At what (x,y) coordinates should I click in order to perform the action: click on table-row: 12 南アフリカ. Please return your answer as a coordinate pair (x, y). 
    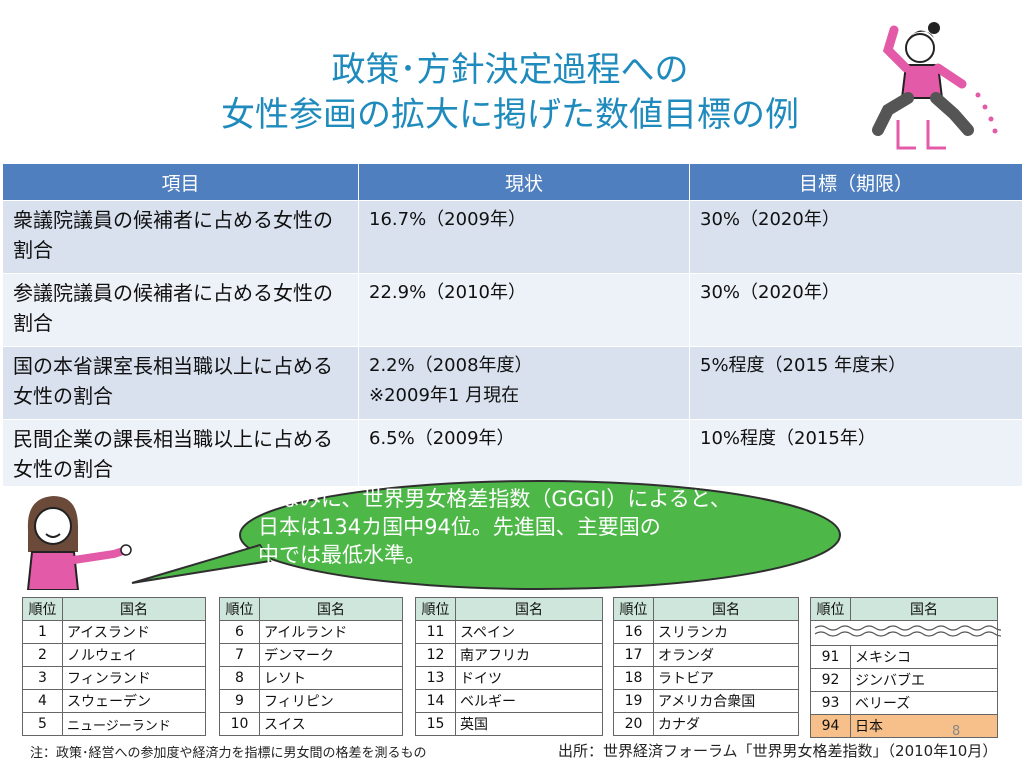
    Looking at the image, I should click on (509, 655).